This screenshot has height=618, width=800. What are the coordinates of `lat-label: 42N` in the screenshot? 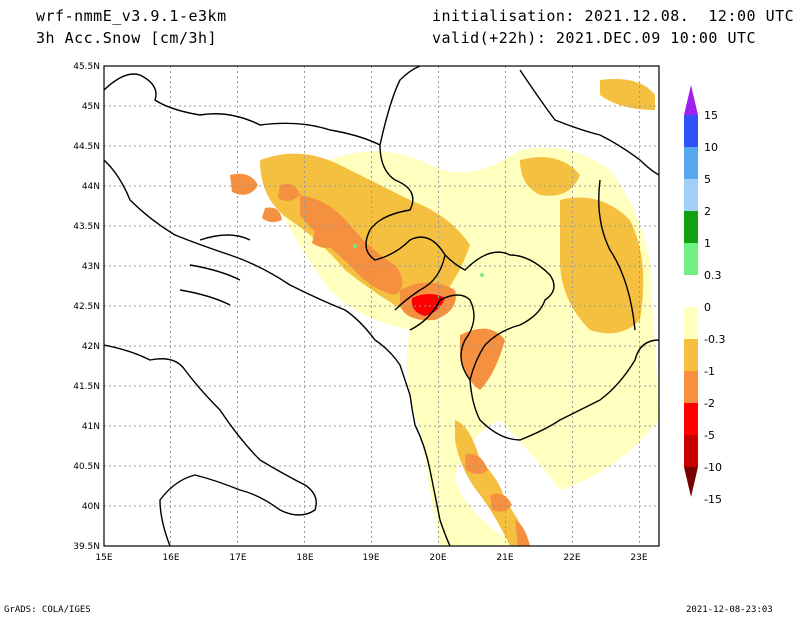 It's located at (91, 347).